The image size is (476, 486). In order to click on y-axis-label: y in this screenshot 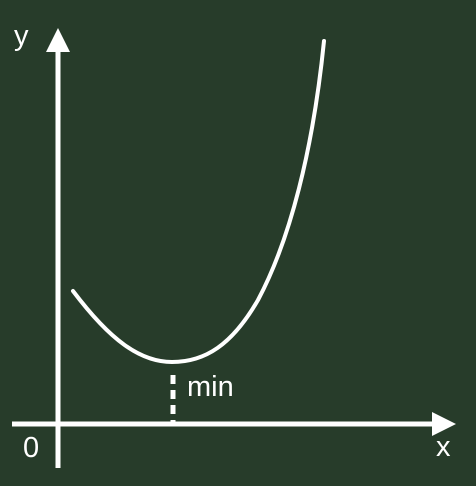, I will do `click(21, 36)`.